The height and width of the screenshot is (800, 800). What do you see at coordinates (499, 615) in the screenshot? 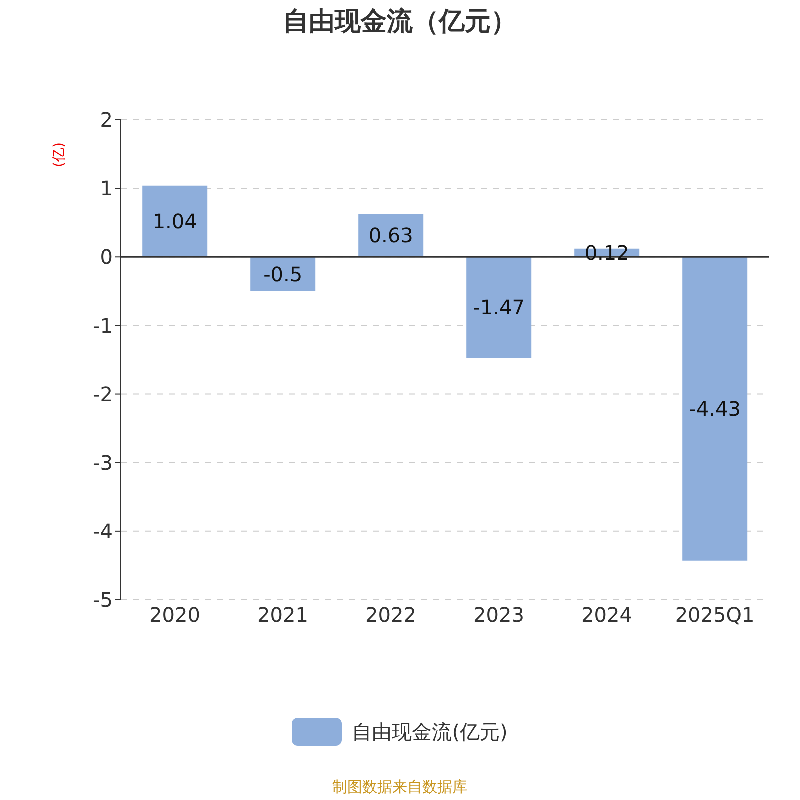
I see `x-tick-label: 2023` at bounding box center [499, 615].